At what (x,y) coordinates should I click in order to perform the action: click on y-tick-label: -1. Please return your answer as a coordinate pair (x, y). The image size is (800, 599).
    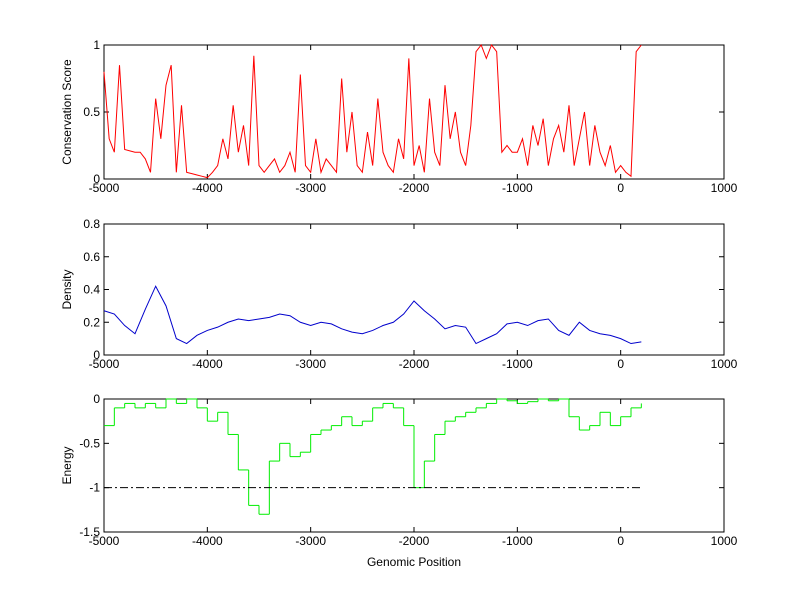
    Looking at the image, I should click on (94, 488).